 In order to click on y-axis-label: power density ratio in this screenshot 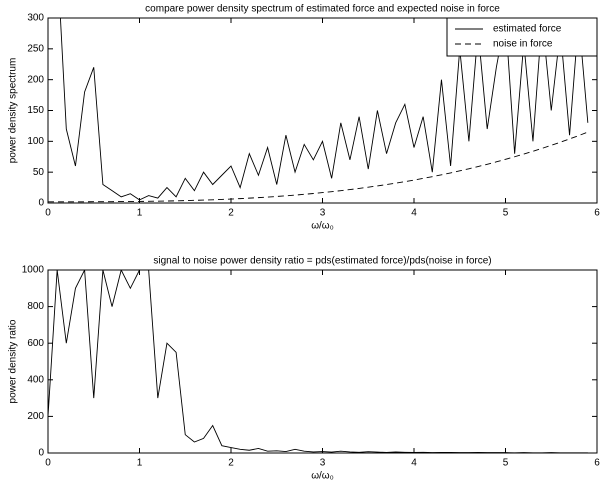, I will do `click(13, 361)`.